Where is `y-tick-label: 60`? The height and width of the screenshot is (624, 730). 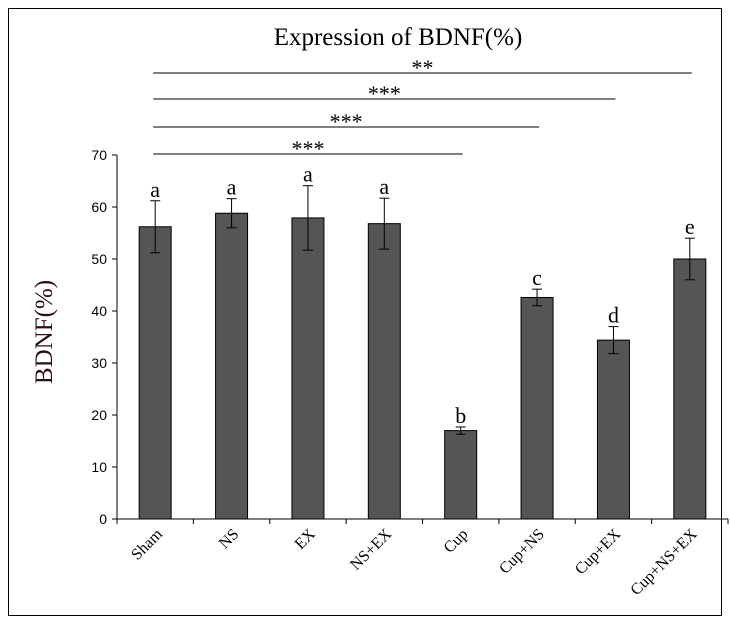 y-tick-label: 60 is located at coordinates (99, 207).